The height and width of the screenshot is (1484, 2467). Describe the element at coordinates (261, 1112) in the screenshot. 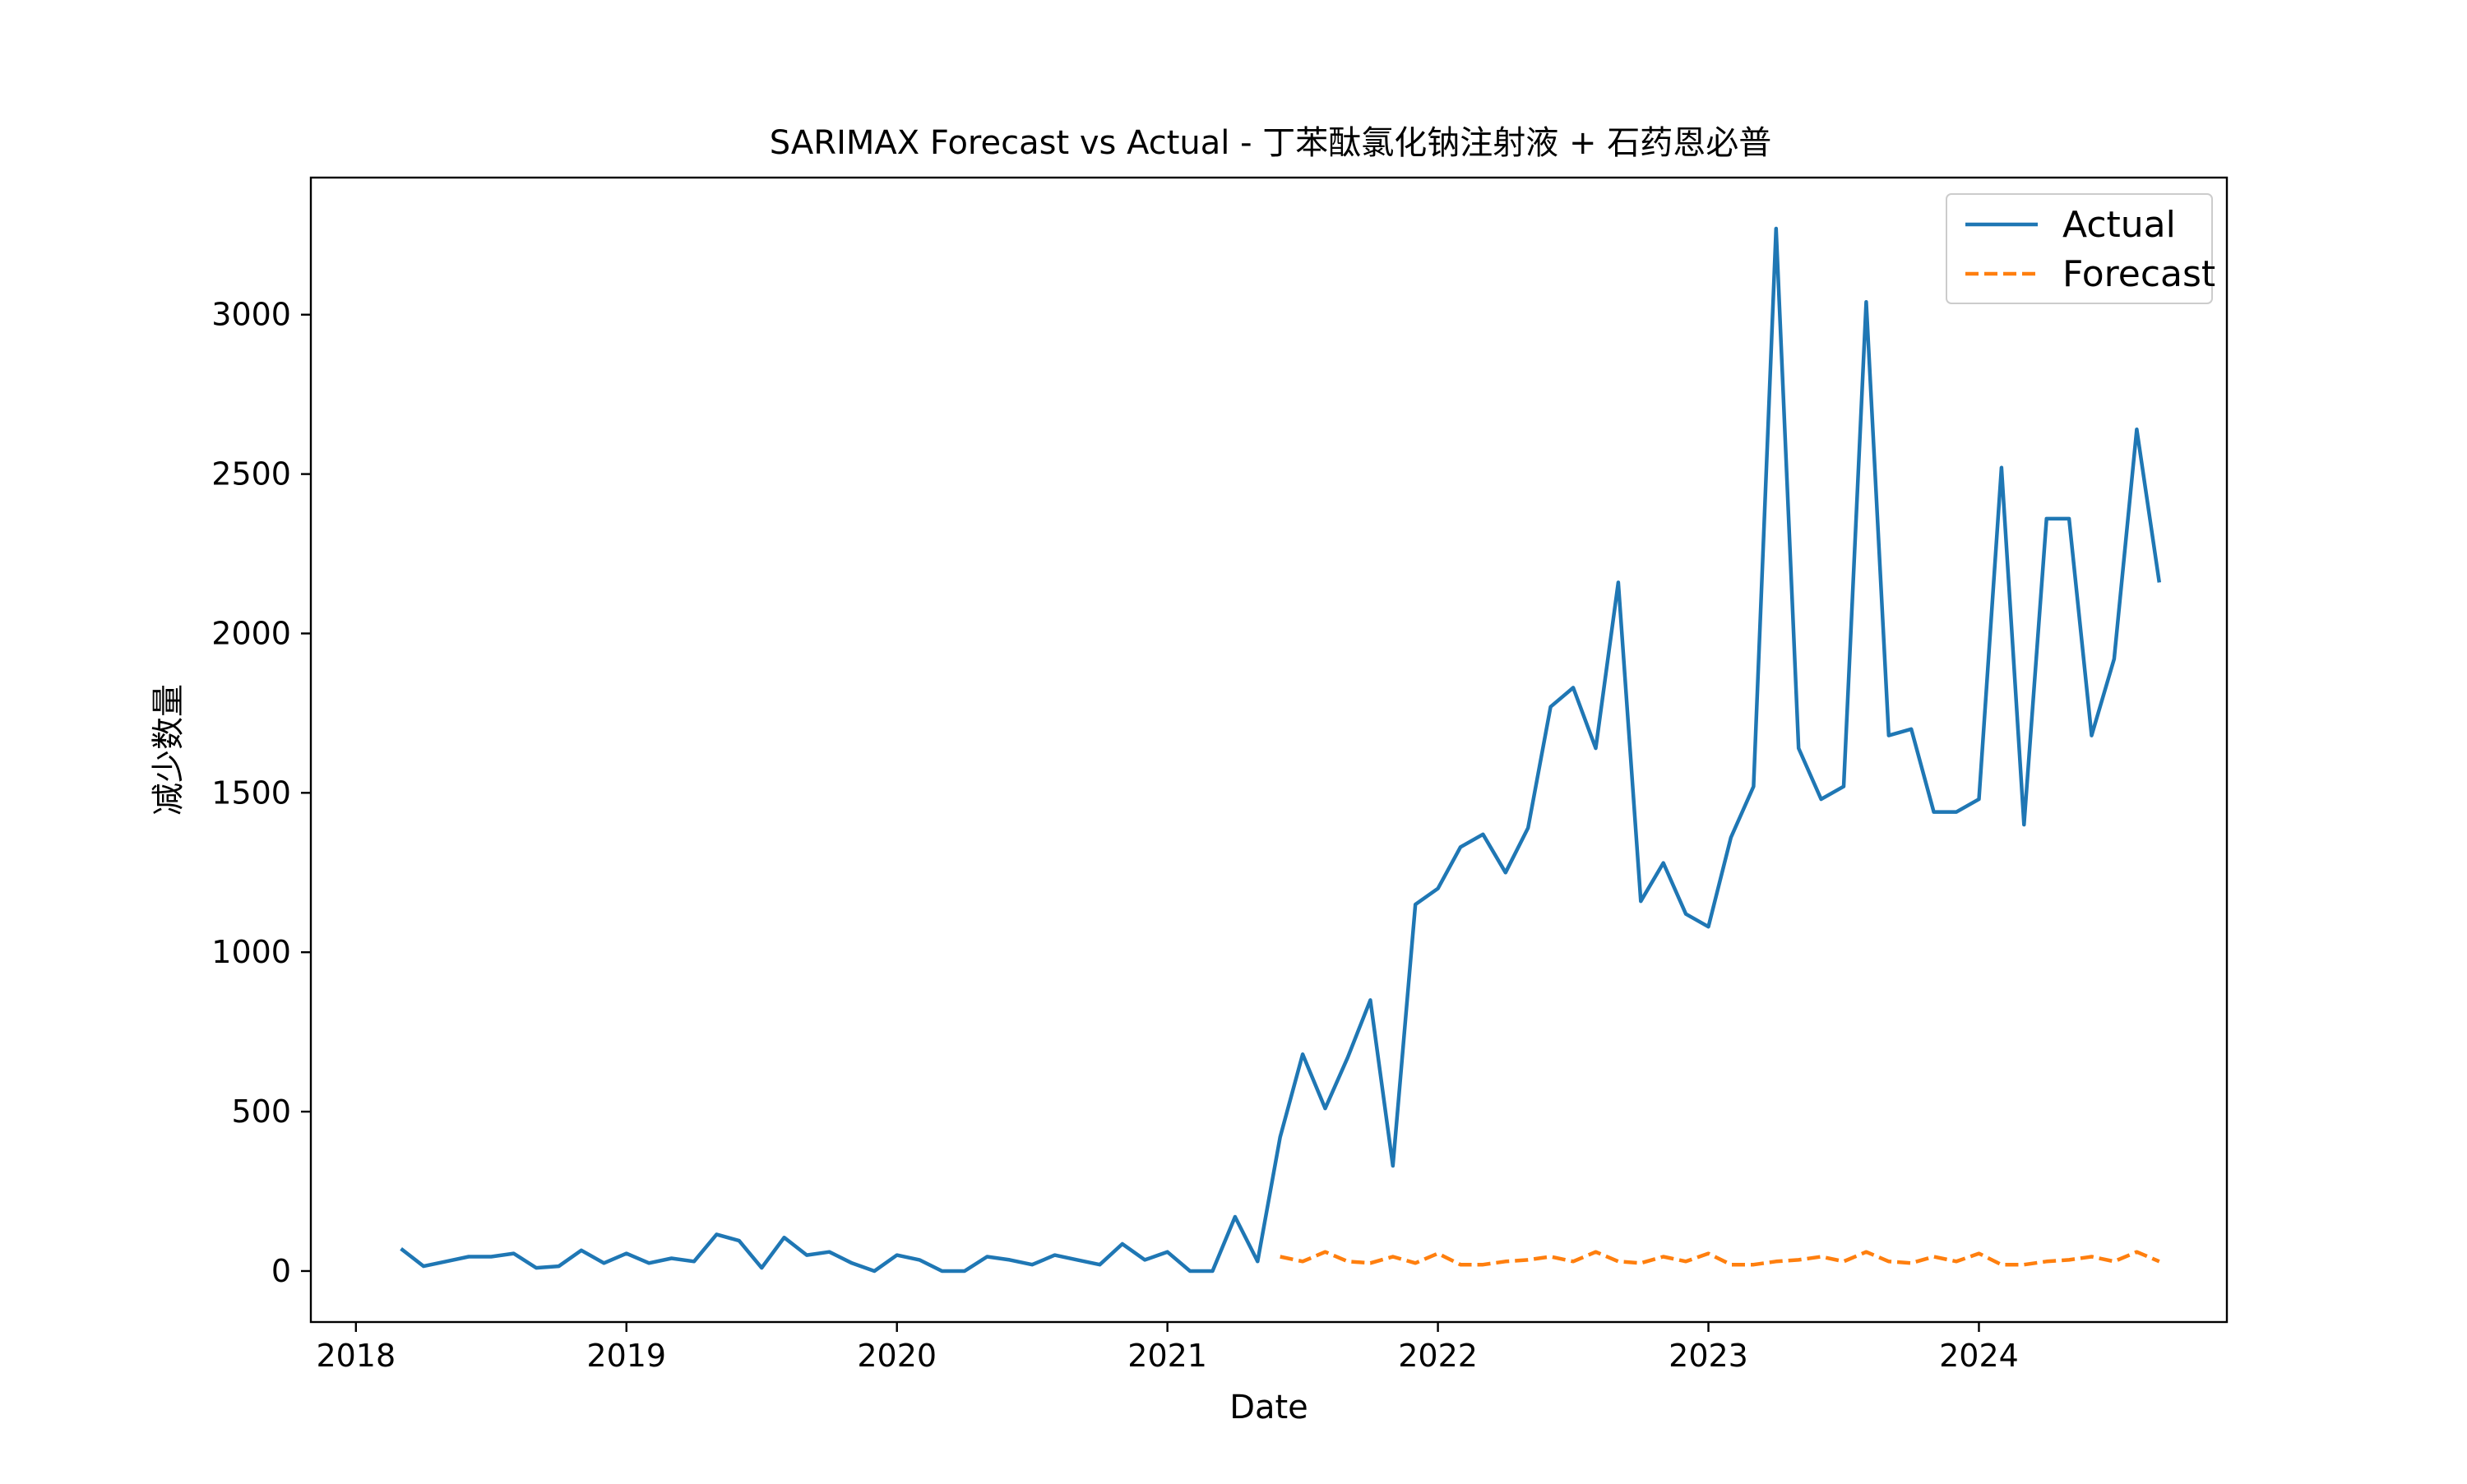

I see `y-tick-label: 500` at that location.